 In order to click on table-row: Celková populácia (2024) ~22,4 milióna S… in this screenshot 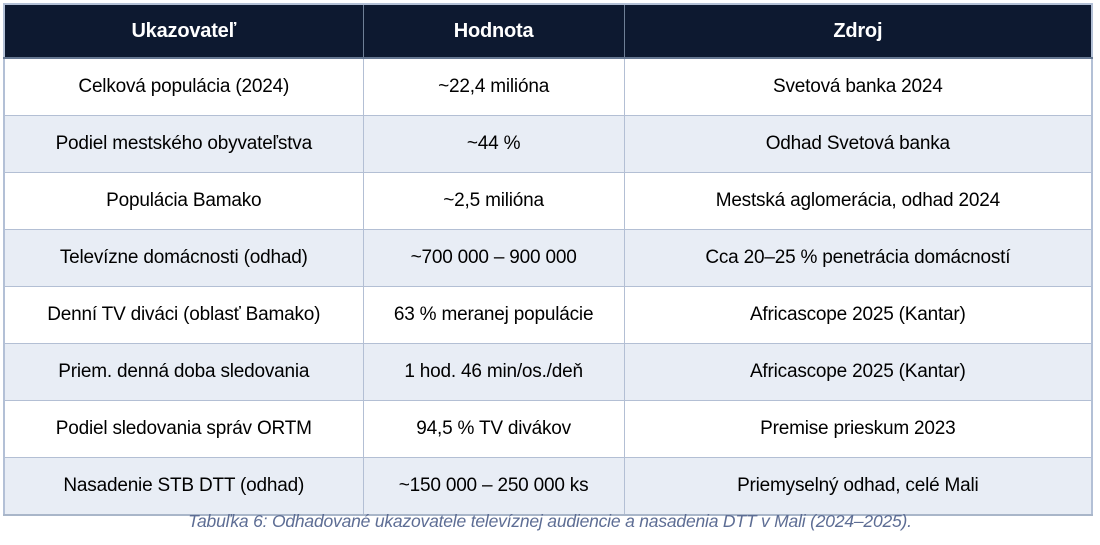, I will do `click(548, 86)`.